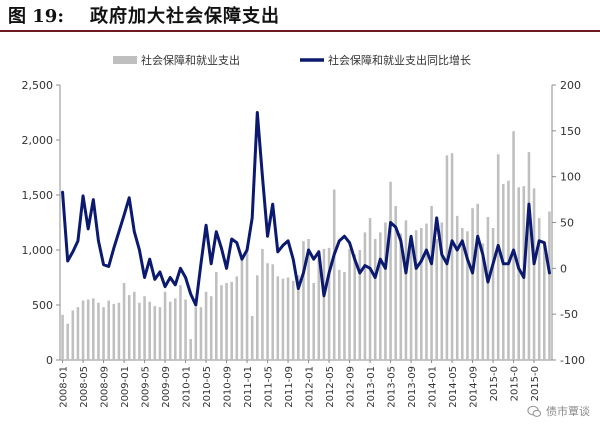  Describe the element at coordinates (568, 411) in the screenshot. I see `watermark-text: 债市覃谈` at that location.